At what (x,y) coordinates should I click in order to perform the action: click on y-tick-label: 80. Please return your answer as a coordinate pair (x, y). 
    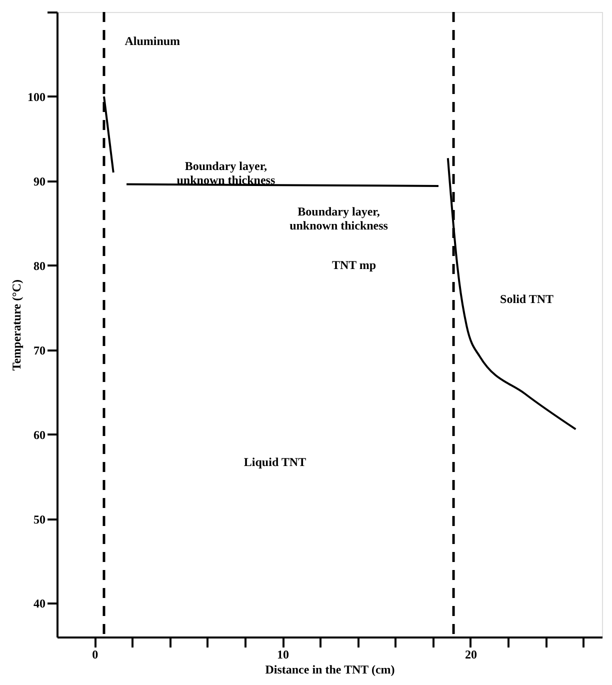
    Looking at the image, I should click on (40, 265).